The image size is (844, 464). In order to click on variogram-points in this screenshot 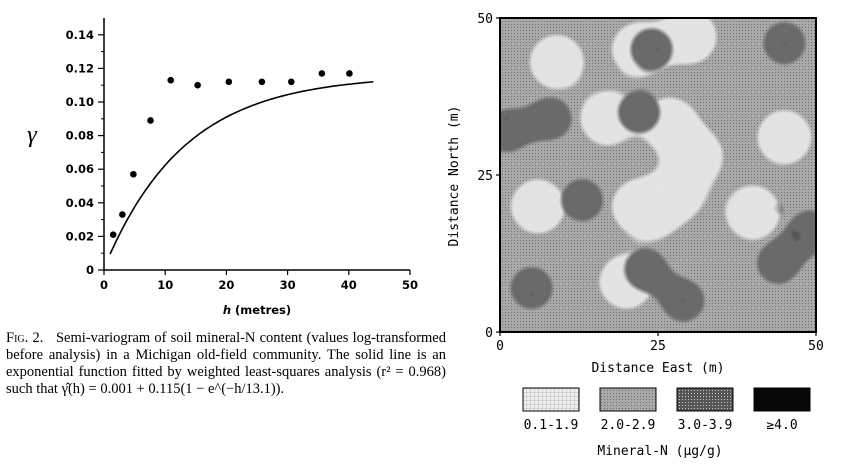, I will do `click(231, 154)`.